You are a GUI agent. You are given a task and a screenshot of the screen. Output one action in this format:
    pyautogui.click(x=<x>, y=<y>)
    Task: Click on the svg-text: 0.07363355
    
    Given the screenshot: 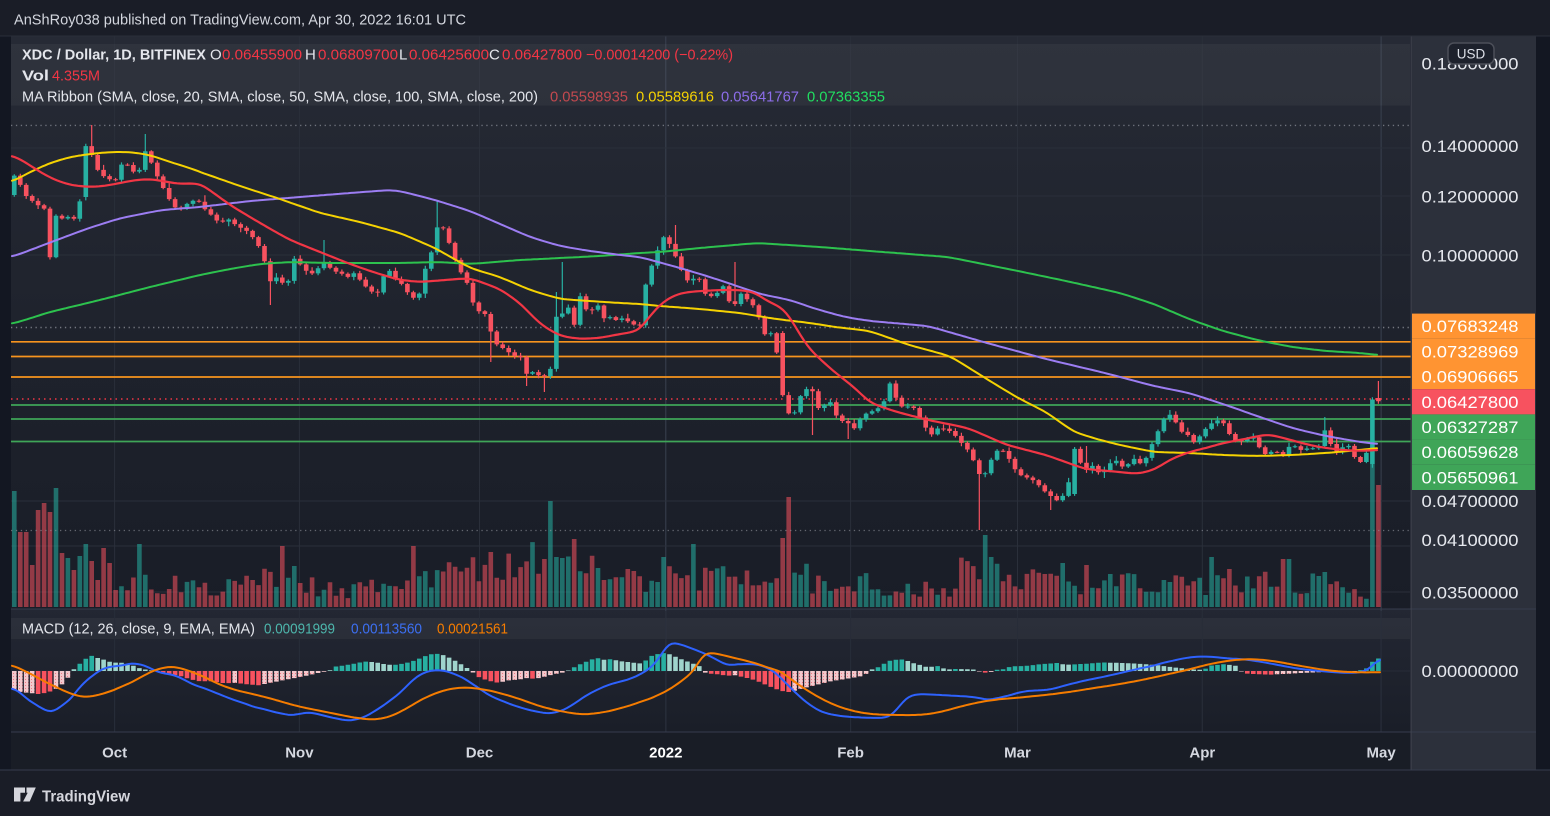 What is the action you would take?
    pyautogui.click(x=846, y=97)
    